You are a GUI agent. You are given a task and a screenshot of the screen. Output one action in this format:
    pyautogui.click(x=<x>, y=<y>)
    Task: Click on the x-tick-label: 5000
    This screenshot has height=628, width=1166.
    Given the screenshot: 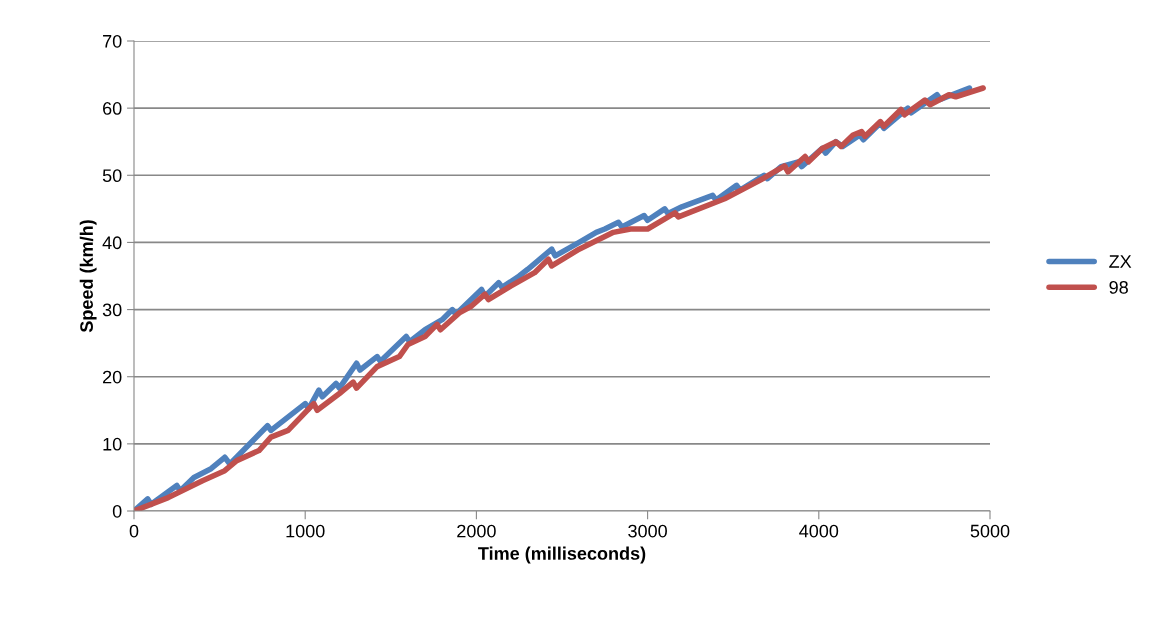 What is the action you would take?
    pyautogui.click(x=990, y=531)
    